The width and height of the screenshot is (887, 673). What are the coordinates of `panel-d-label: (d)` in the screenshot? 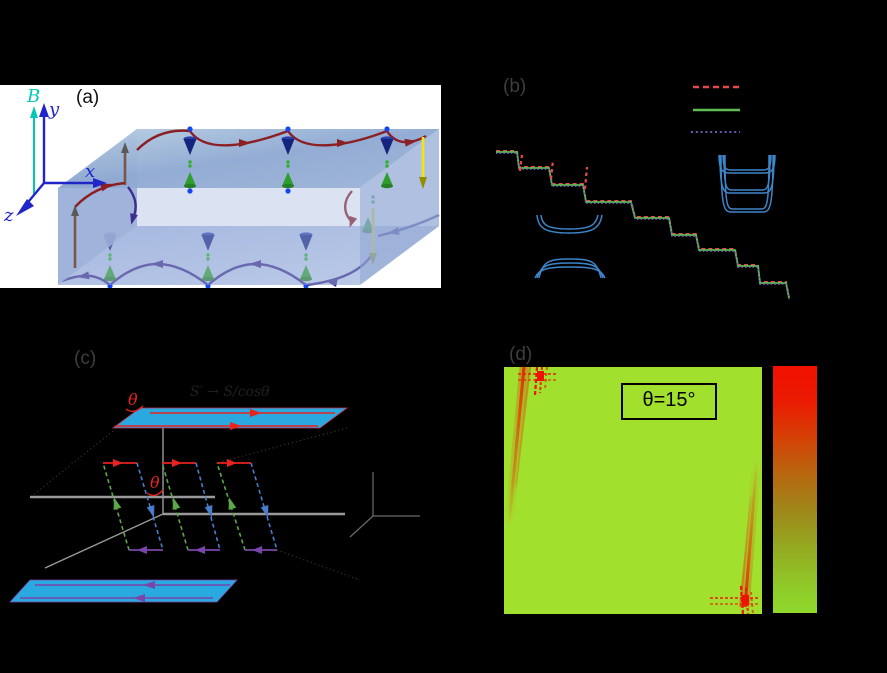 It's located at (521, 354).